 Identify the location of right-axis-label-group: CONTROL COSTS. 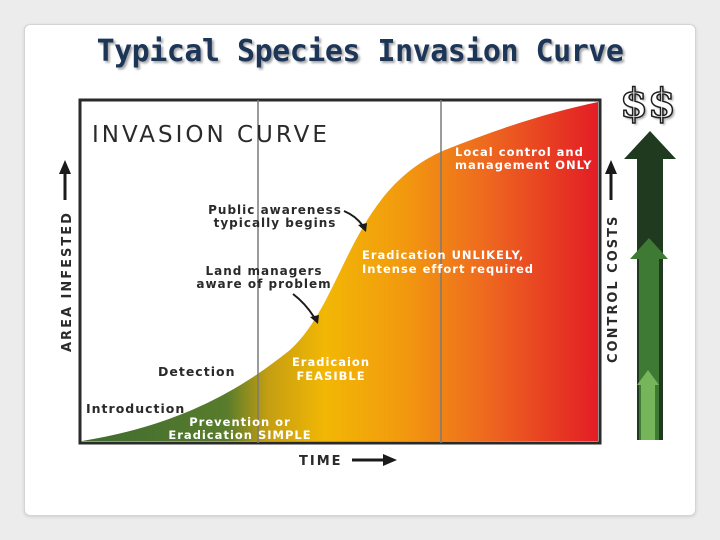
(613, 261).